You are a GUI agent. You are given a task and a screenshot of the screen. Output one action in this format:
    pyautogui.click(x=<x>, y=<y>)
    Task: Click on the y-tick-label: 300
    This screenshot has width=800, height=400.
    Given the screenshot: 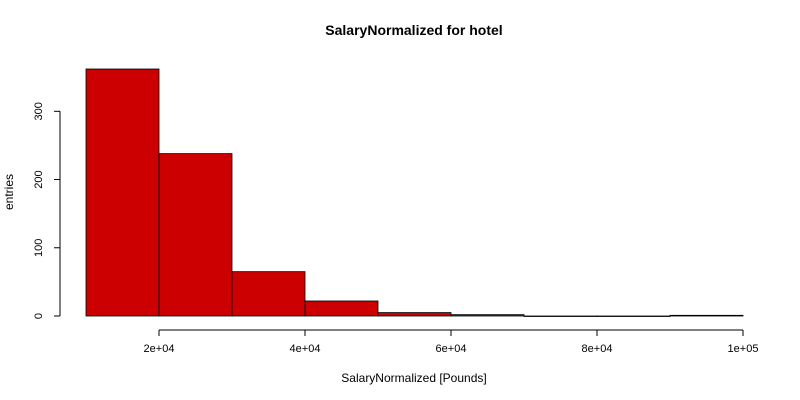 What is the action you would take?
    pyautogui.click(x=39, y=111)
    